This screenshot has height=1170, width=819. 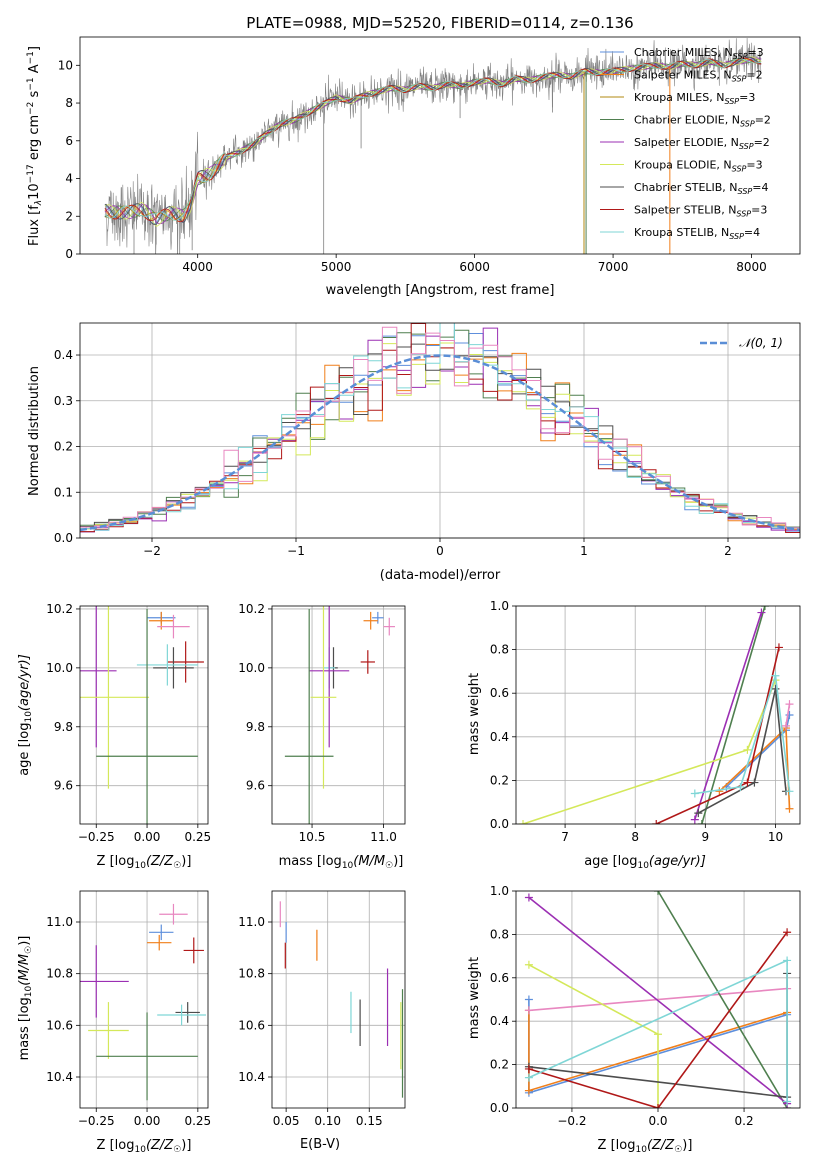 I want to click on y-tick-label: 10.6, so click(x=251, y=1025).